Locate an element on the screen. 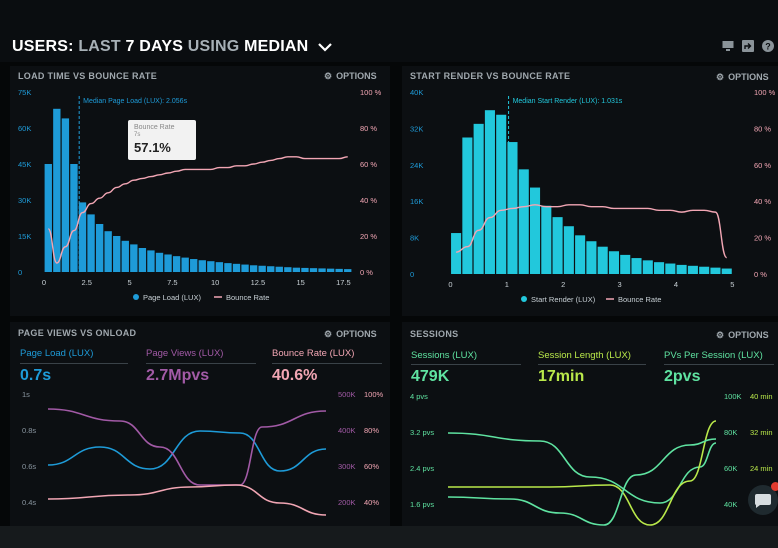 The height and width of the screenshot is (548, 778). page-title: USERS: LAST 7 DAYS USING MEDIAN is located at coordinates (172, 47).